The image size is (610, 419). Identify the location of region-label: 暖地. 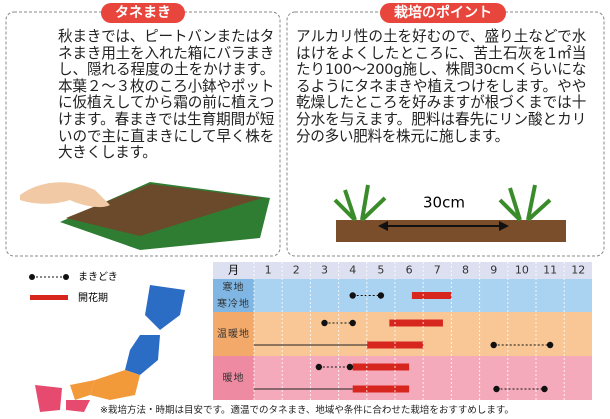
(234, 377).